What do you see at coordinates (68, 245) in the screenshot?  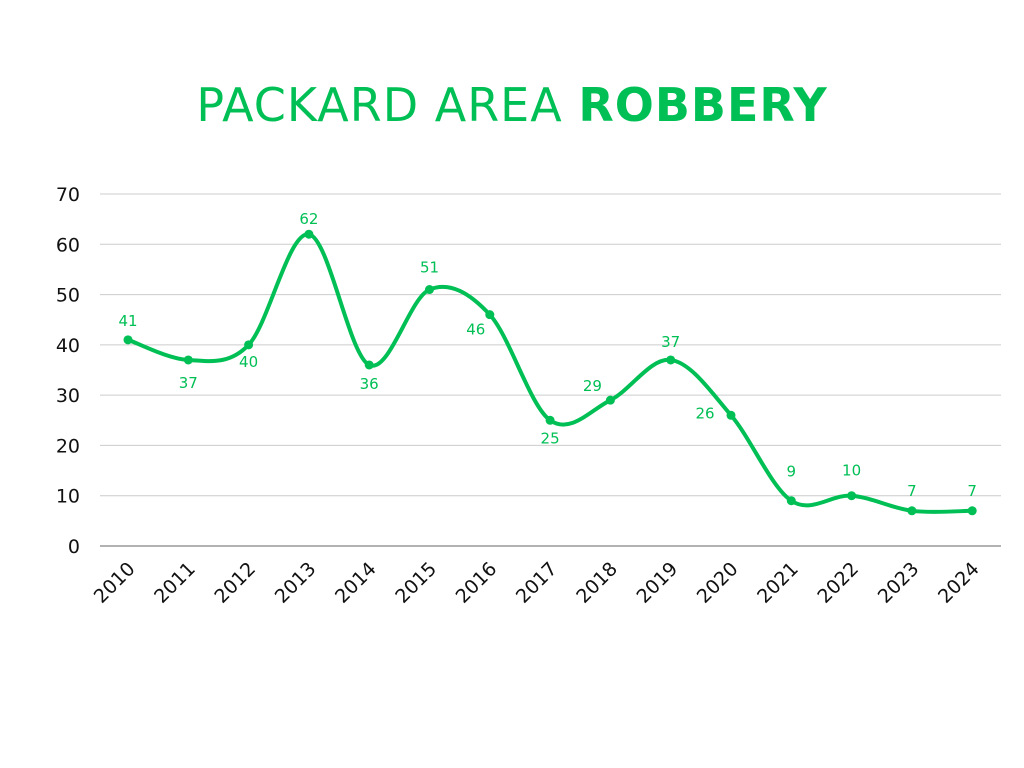 I see `y-tick-label: 60` at bounding box center [68, 245].